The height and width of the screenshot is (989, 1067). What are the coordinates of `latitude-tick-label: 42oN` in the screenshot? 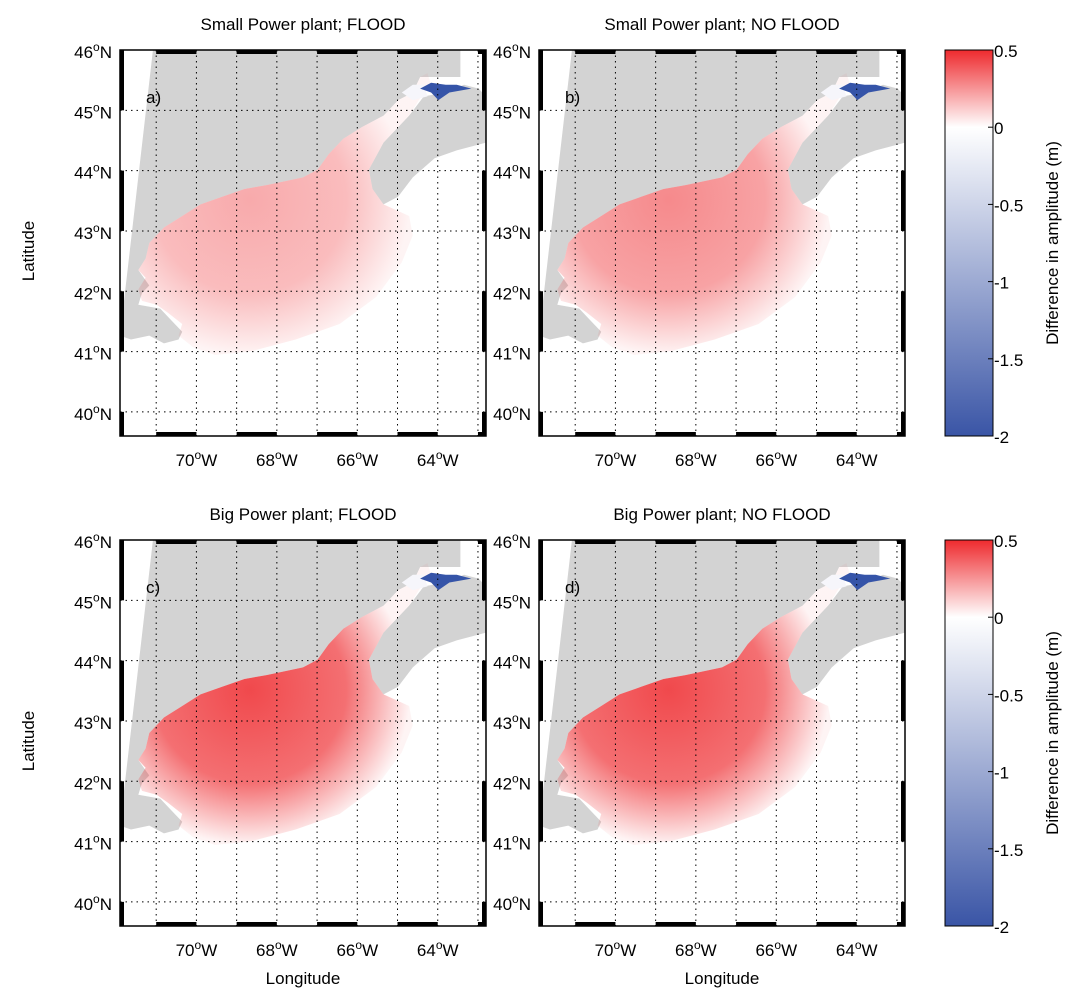 It's located at (93, 292).